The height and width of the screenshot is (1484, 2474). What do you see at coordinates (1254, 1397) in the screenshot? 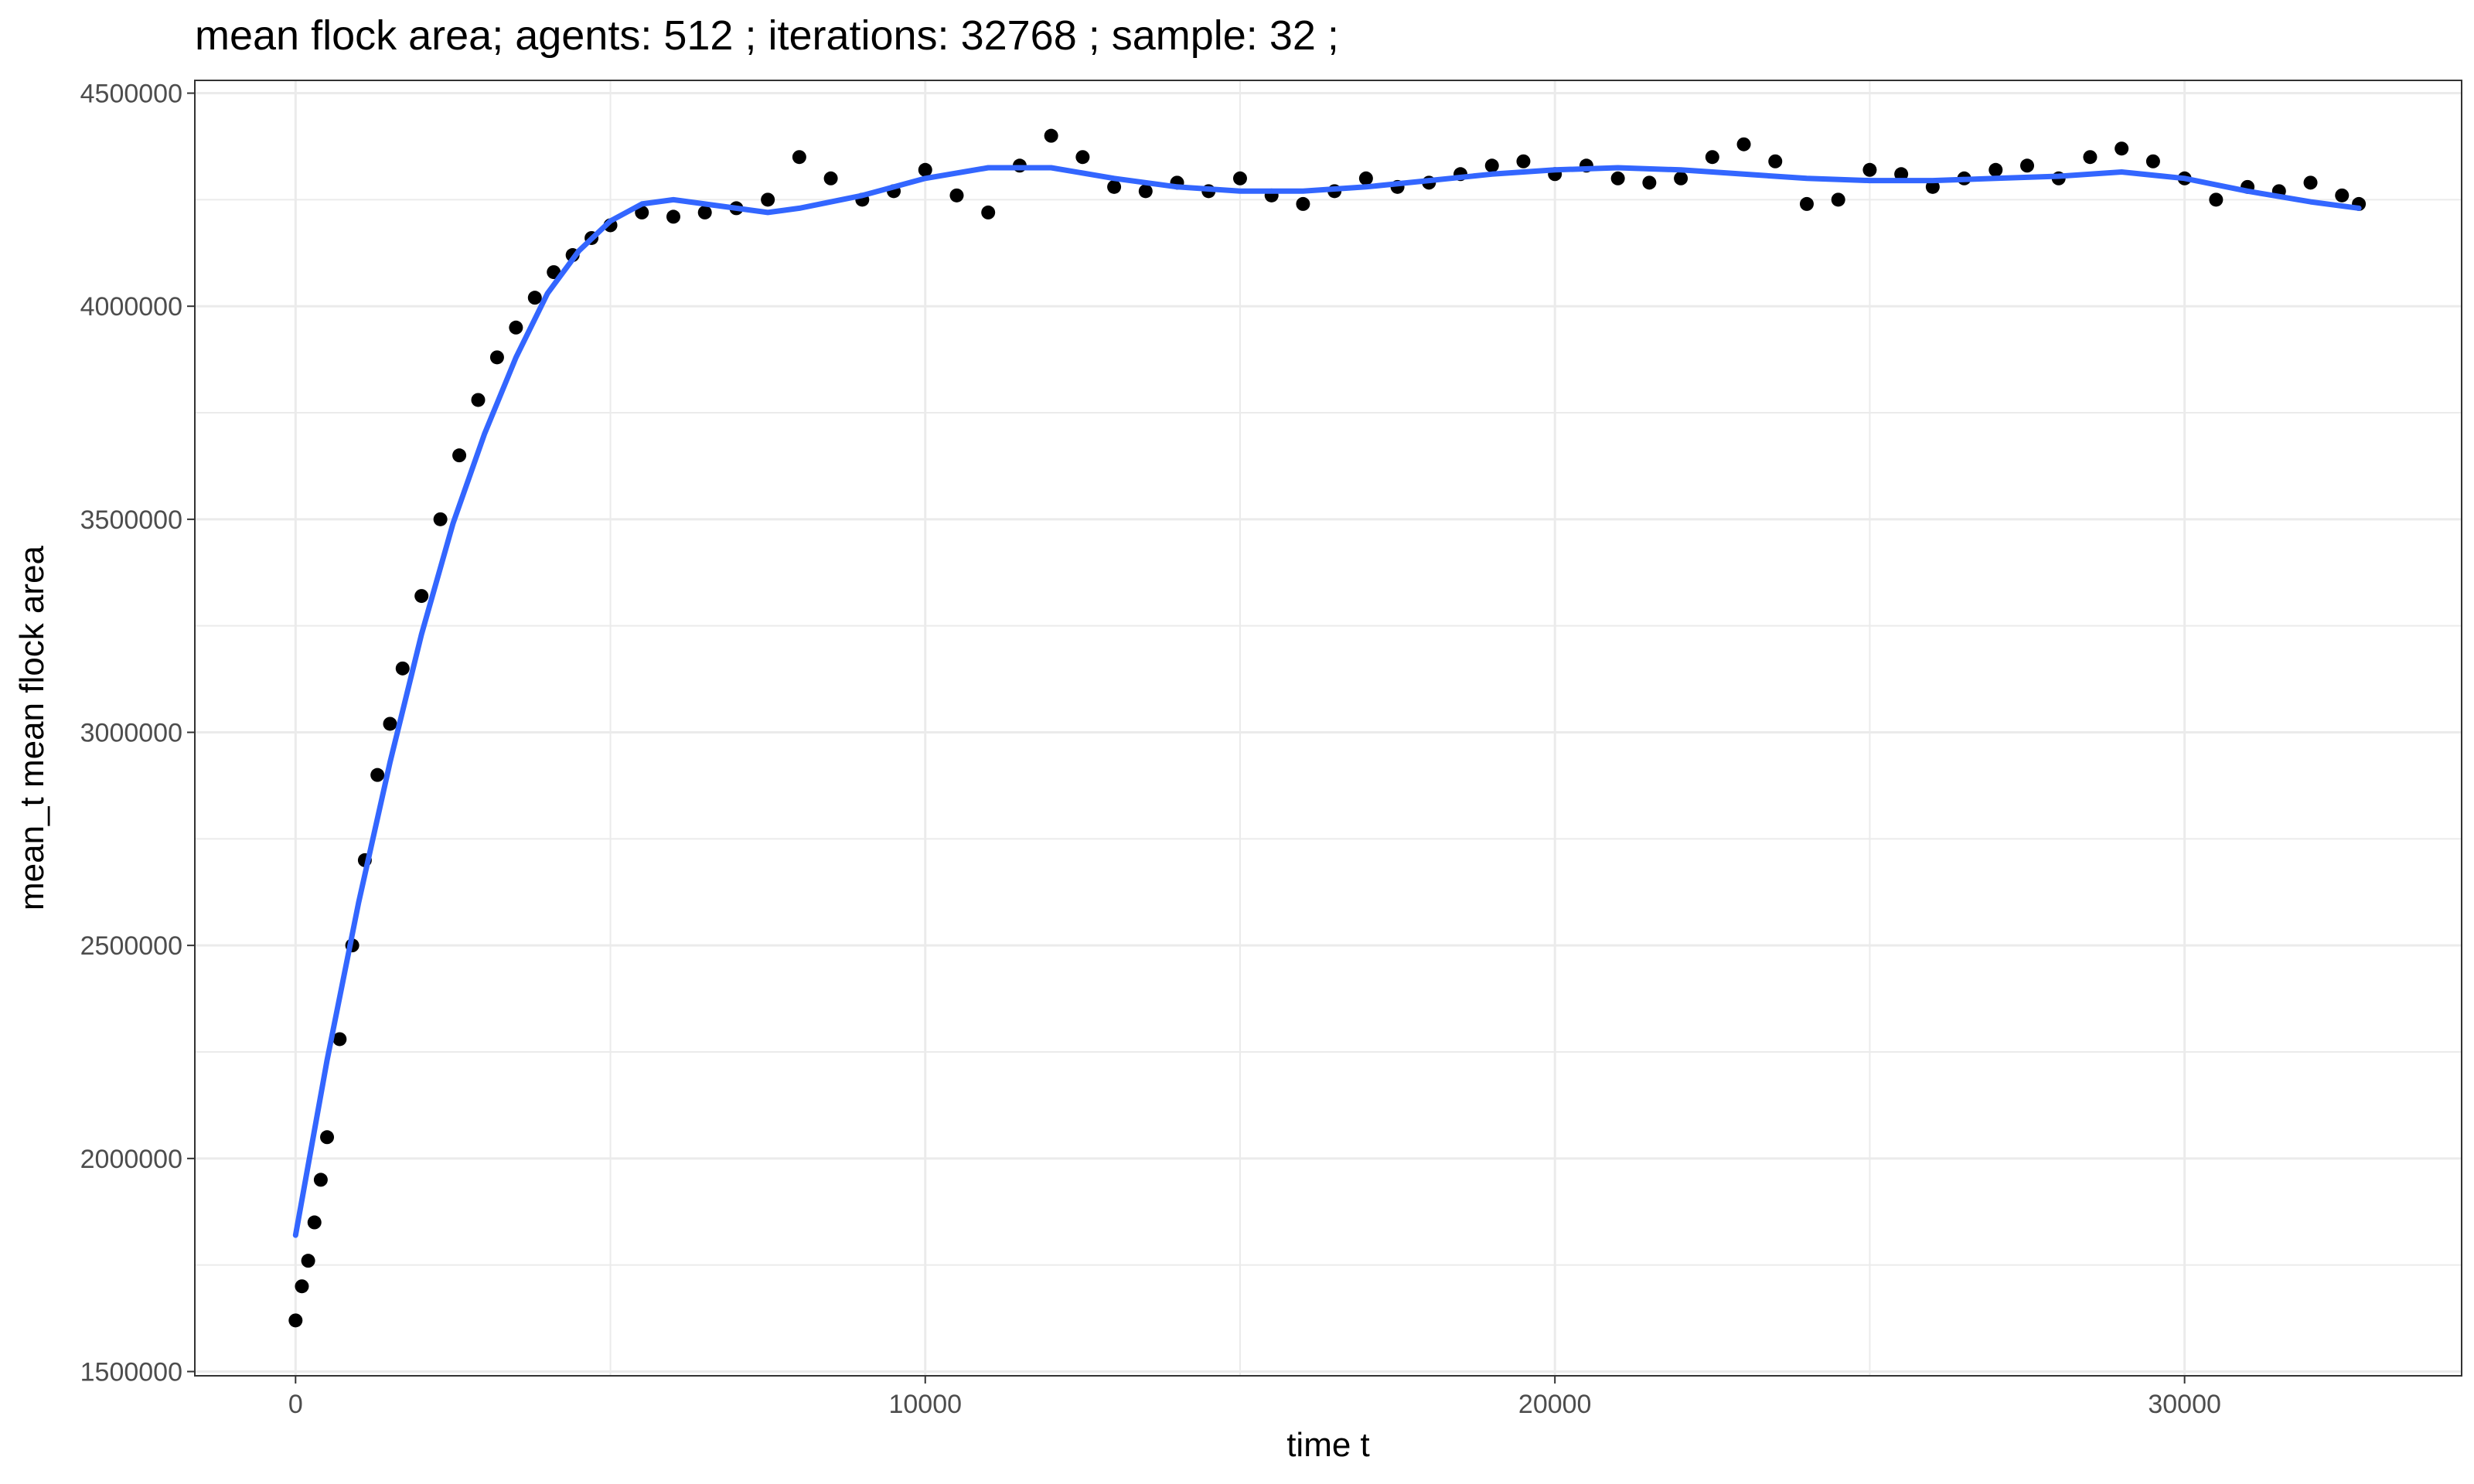
I see `x-axis: 0 10000 20000 30000` at bounding box center [1254, 1397].